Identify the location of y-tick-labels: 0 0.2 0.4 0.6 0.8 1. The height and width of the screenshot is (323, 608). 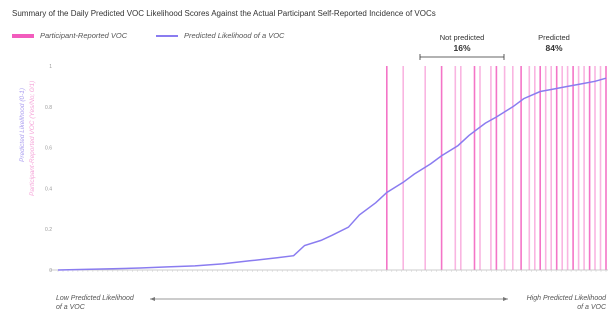
(48, 169).